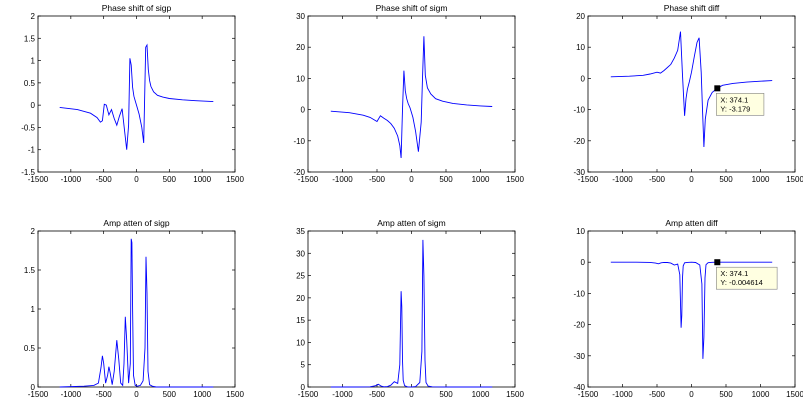  I want to click on datatip-y: Y: -0.004614, so click(741, 282).